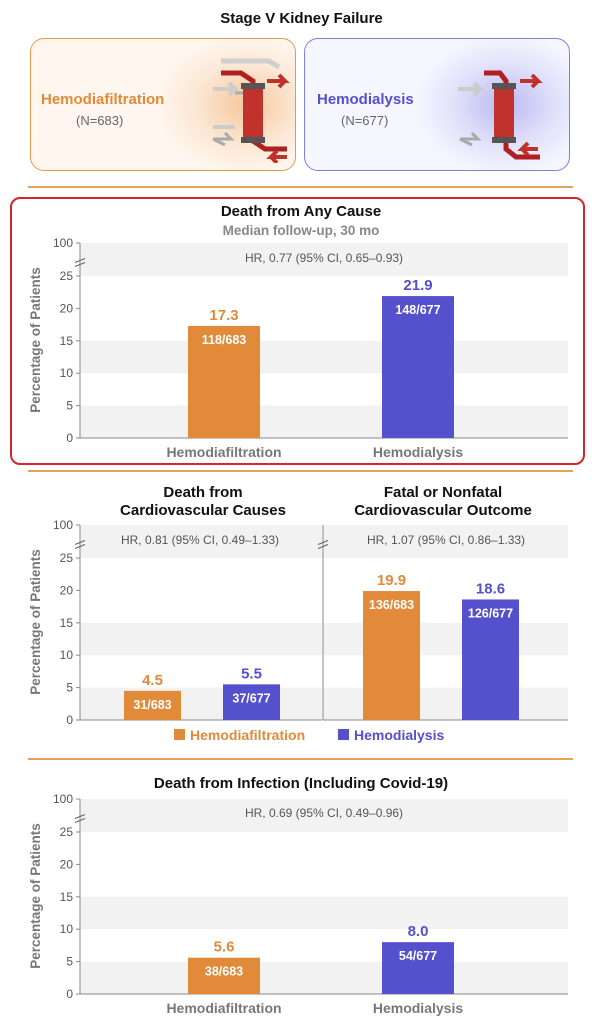 The width and height of the screenshot is (603, 1024). What do you see at coordinates (446, 540) in the screenshot?
I see `hr-label: HR, 1.07 (95% CI, 0.86–1.33)` at bounding box center [446, 540].